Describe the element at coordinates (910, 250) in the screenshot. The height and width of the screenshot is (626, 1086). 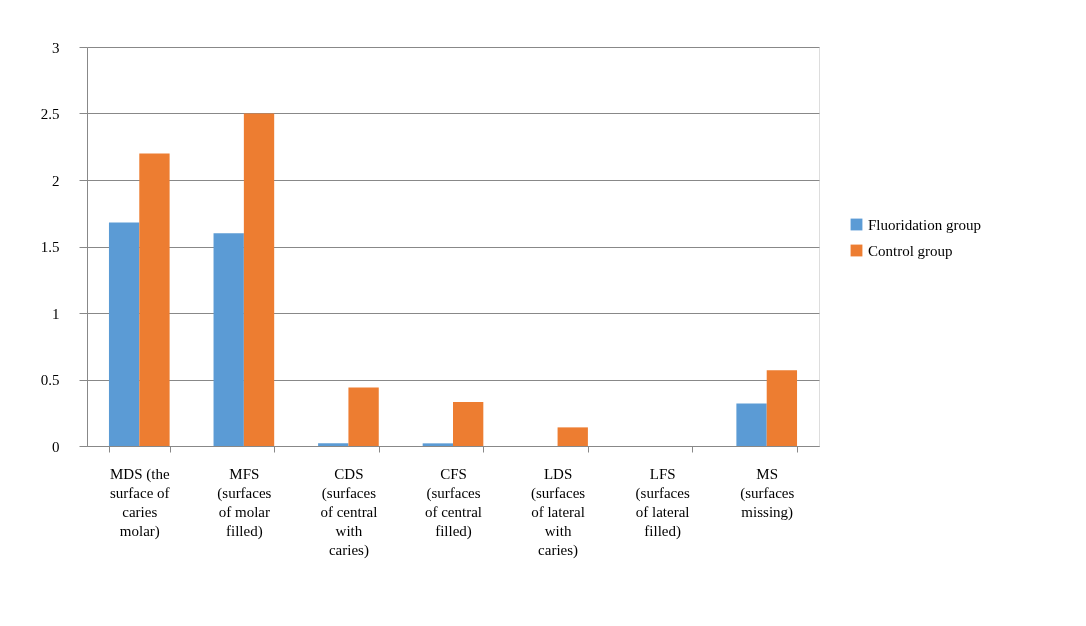
I see `legend-label: Control group` at that location.